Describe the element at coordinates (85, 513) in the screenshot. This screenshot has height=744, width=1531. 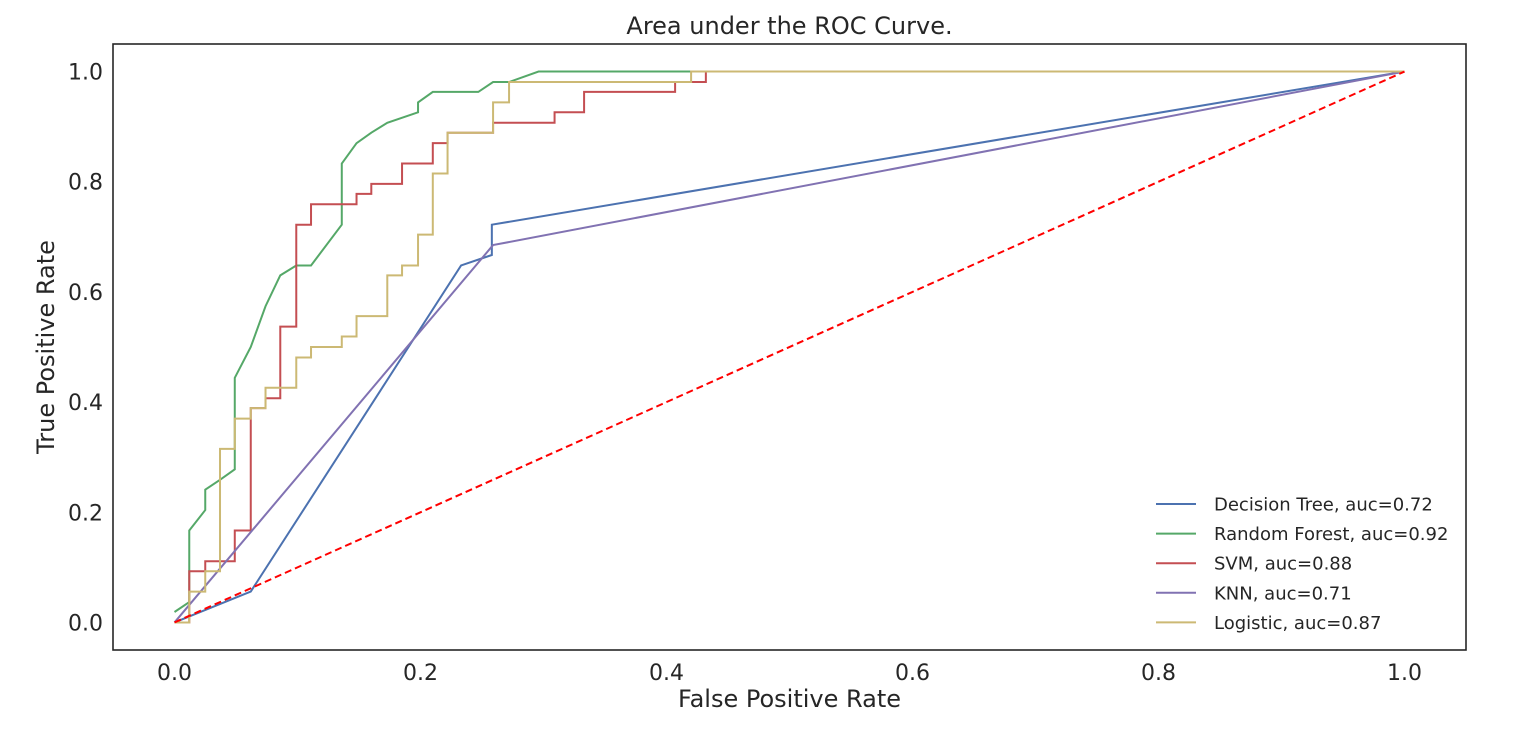
I see `y-tick-label: 0.2` at that location.